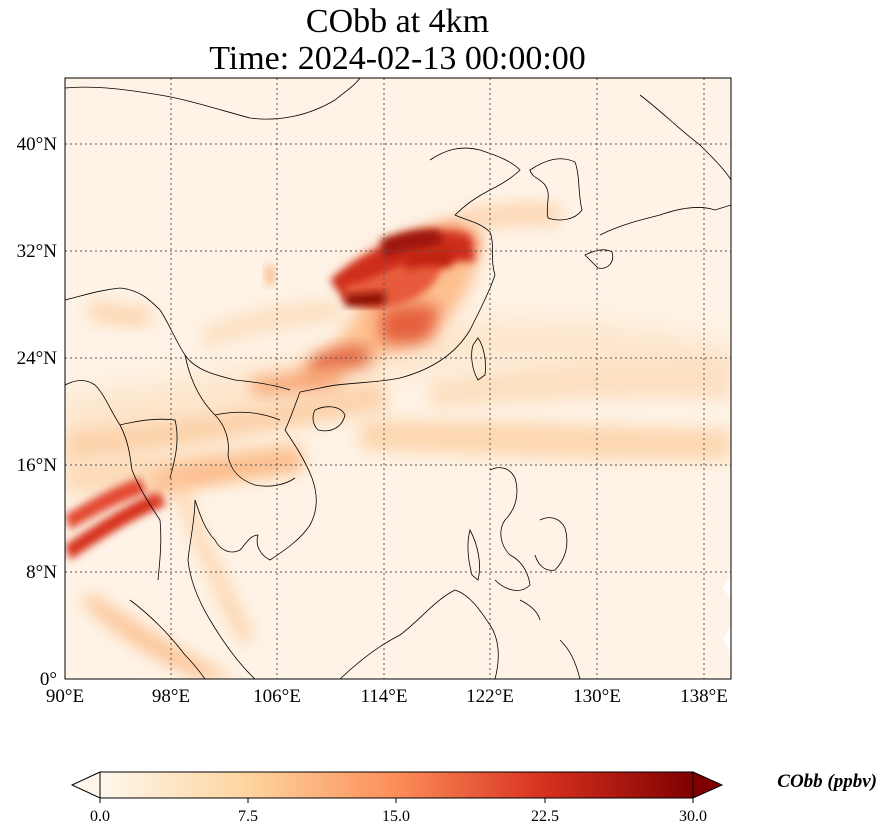  Describe the element at coordinates (48, 679) in the screenshot. I see `ytick-0: 0°` at that location.